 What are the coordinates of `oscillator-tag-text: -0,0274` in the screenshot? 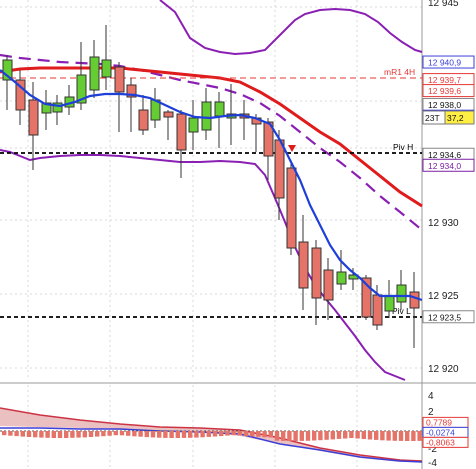 It's located at (440, 432).